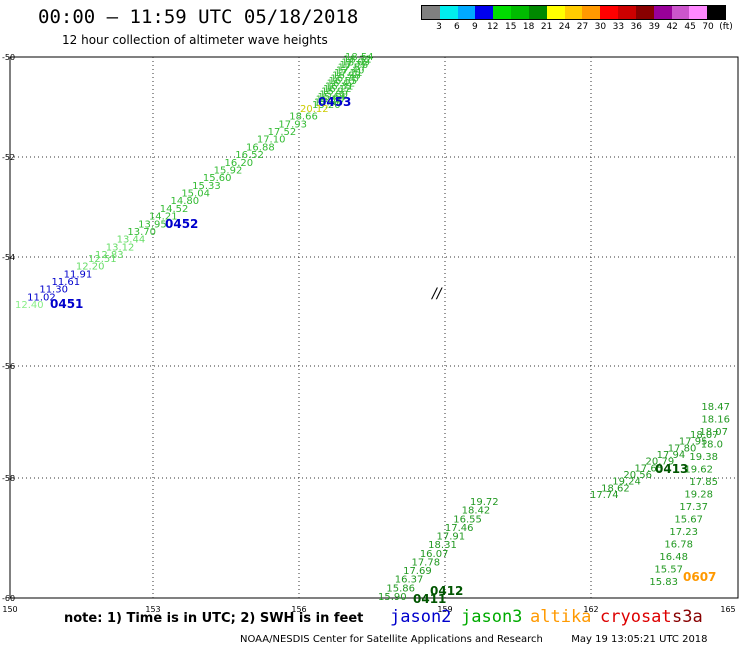  I want to click on legend-label: 6, so click(457, 27).